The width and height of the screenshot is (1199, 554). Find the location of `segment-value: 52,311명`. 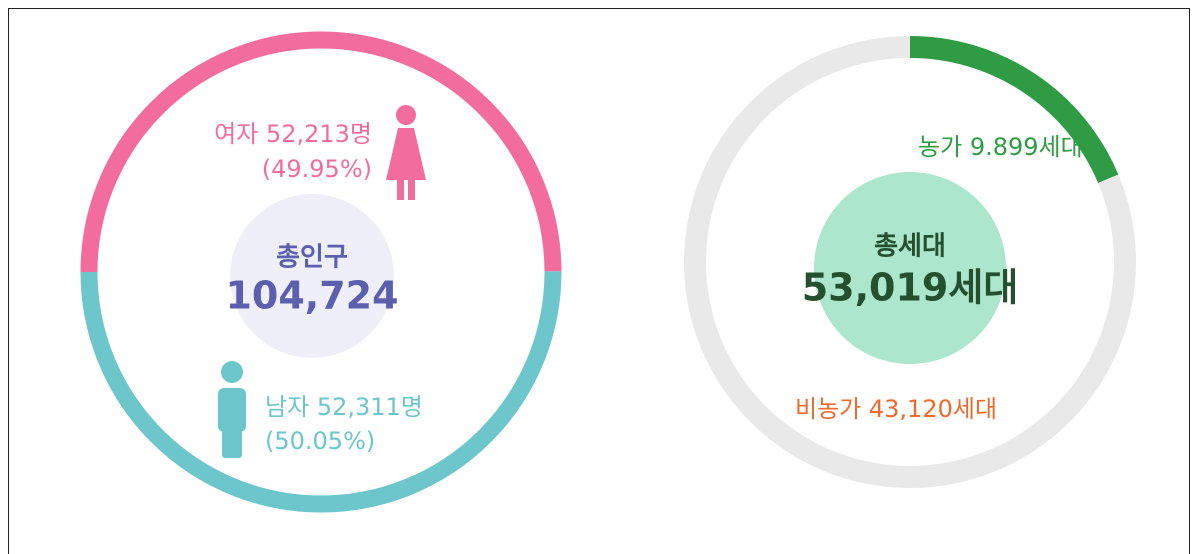

segment-value: 52,311명 is located at coordinates (370, 407).